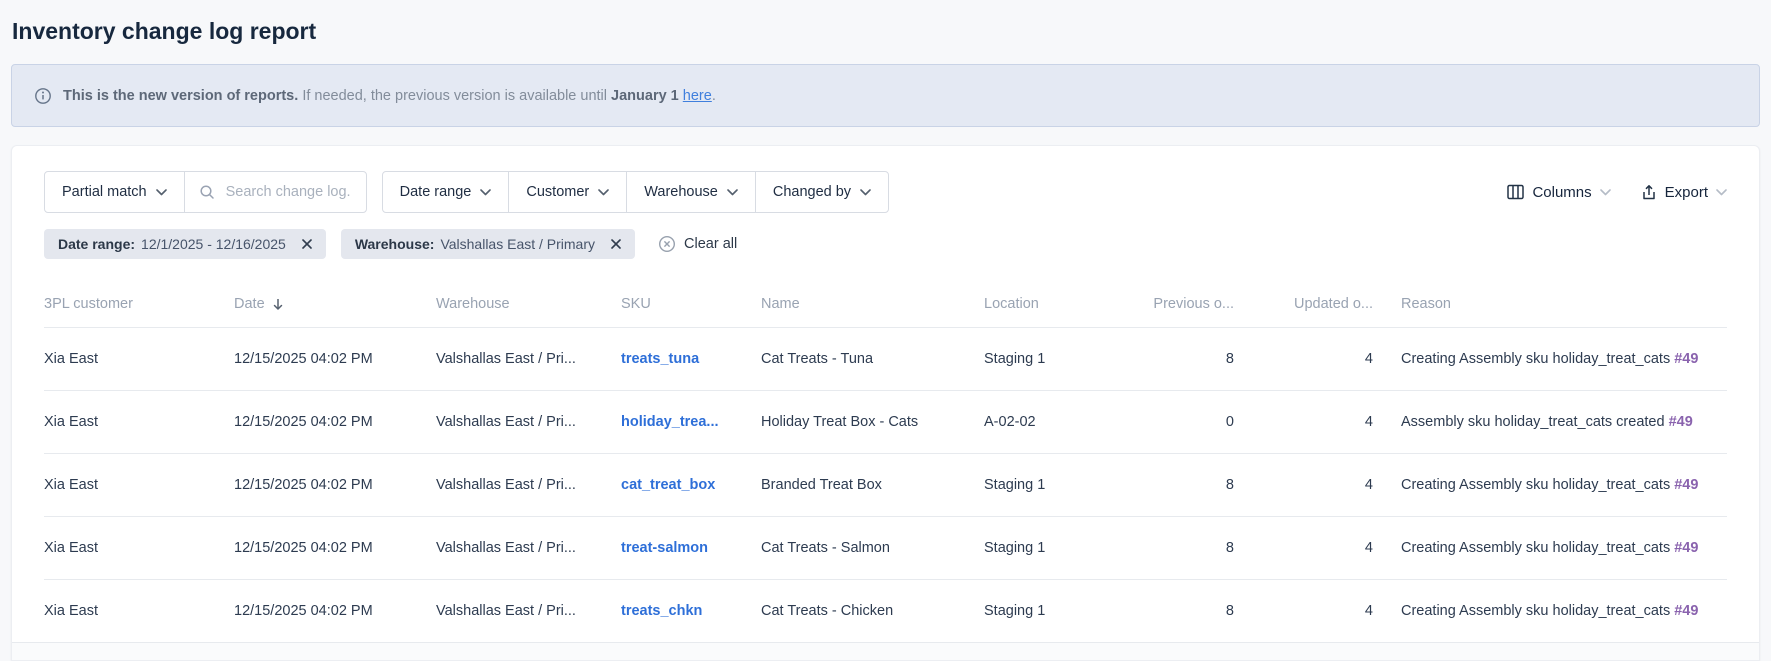 The width and height of the screenshot is (1771, 661). What do you see at coordinates (697, 244) in the screenshot?
I see `clear-all-button: Clear all` at bounding box center [697, 244].